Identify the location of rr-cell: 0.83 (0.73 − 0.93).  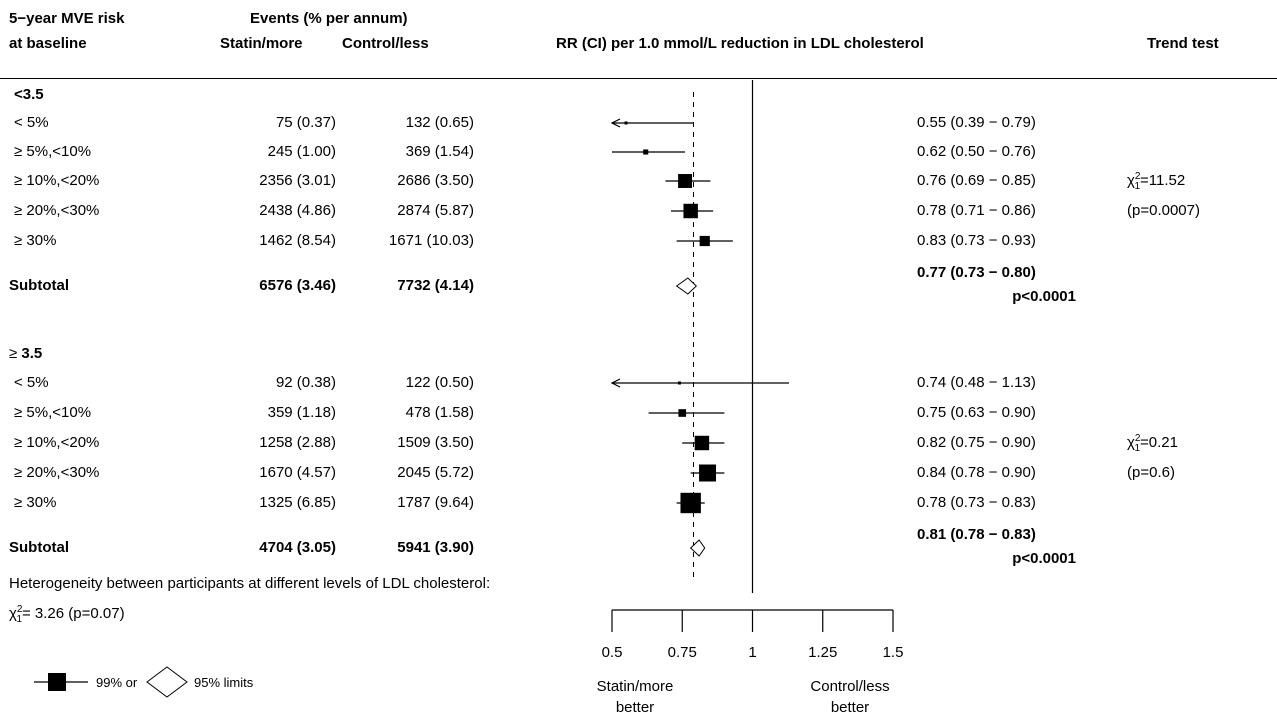
(976, 240).